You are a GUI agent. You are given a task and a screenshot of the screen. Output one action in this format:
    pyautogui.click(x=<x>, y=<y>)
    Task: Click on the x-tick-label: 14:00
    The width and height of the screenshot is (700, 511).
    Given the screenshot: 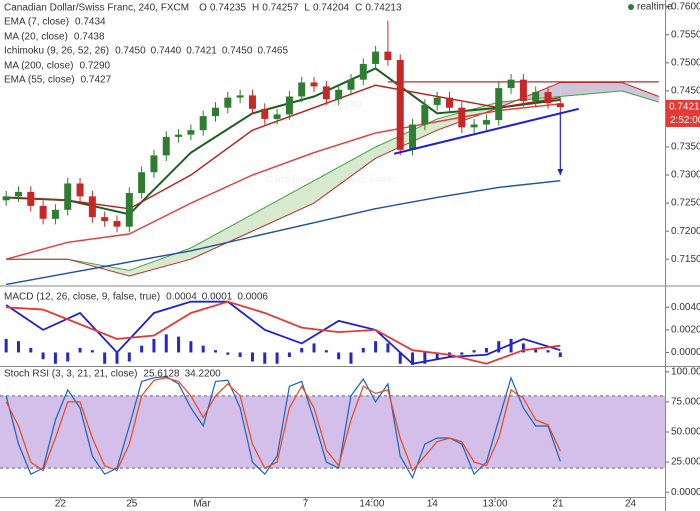 What is the action you would take?
    pyautogui.click(x=371, y=504)
    